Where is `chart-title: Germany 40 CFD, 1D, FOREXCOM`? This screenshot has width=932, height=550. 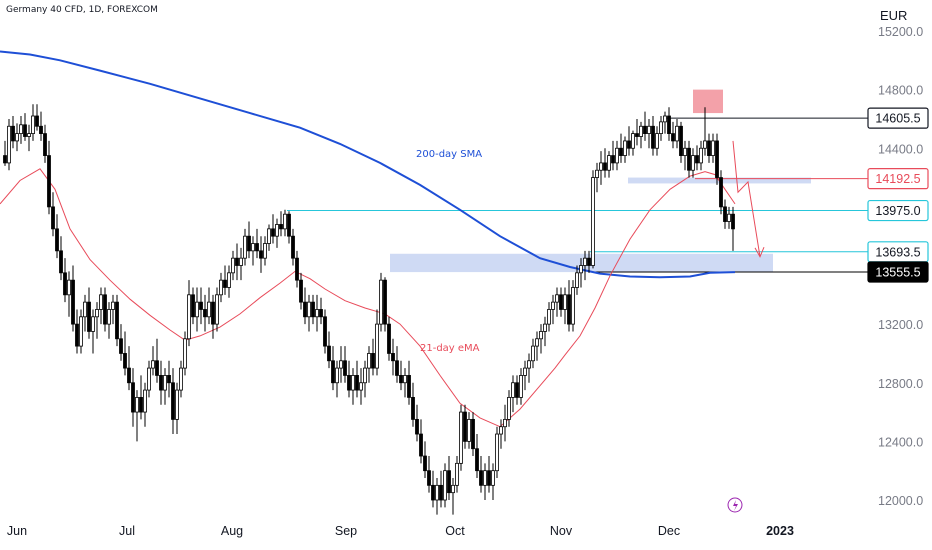
chart-title: Germany 40 CFD, 1D, FOREXCOM is located at coordinates (82, 10).